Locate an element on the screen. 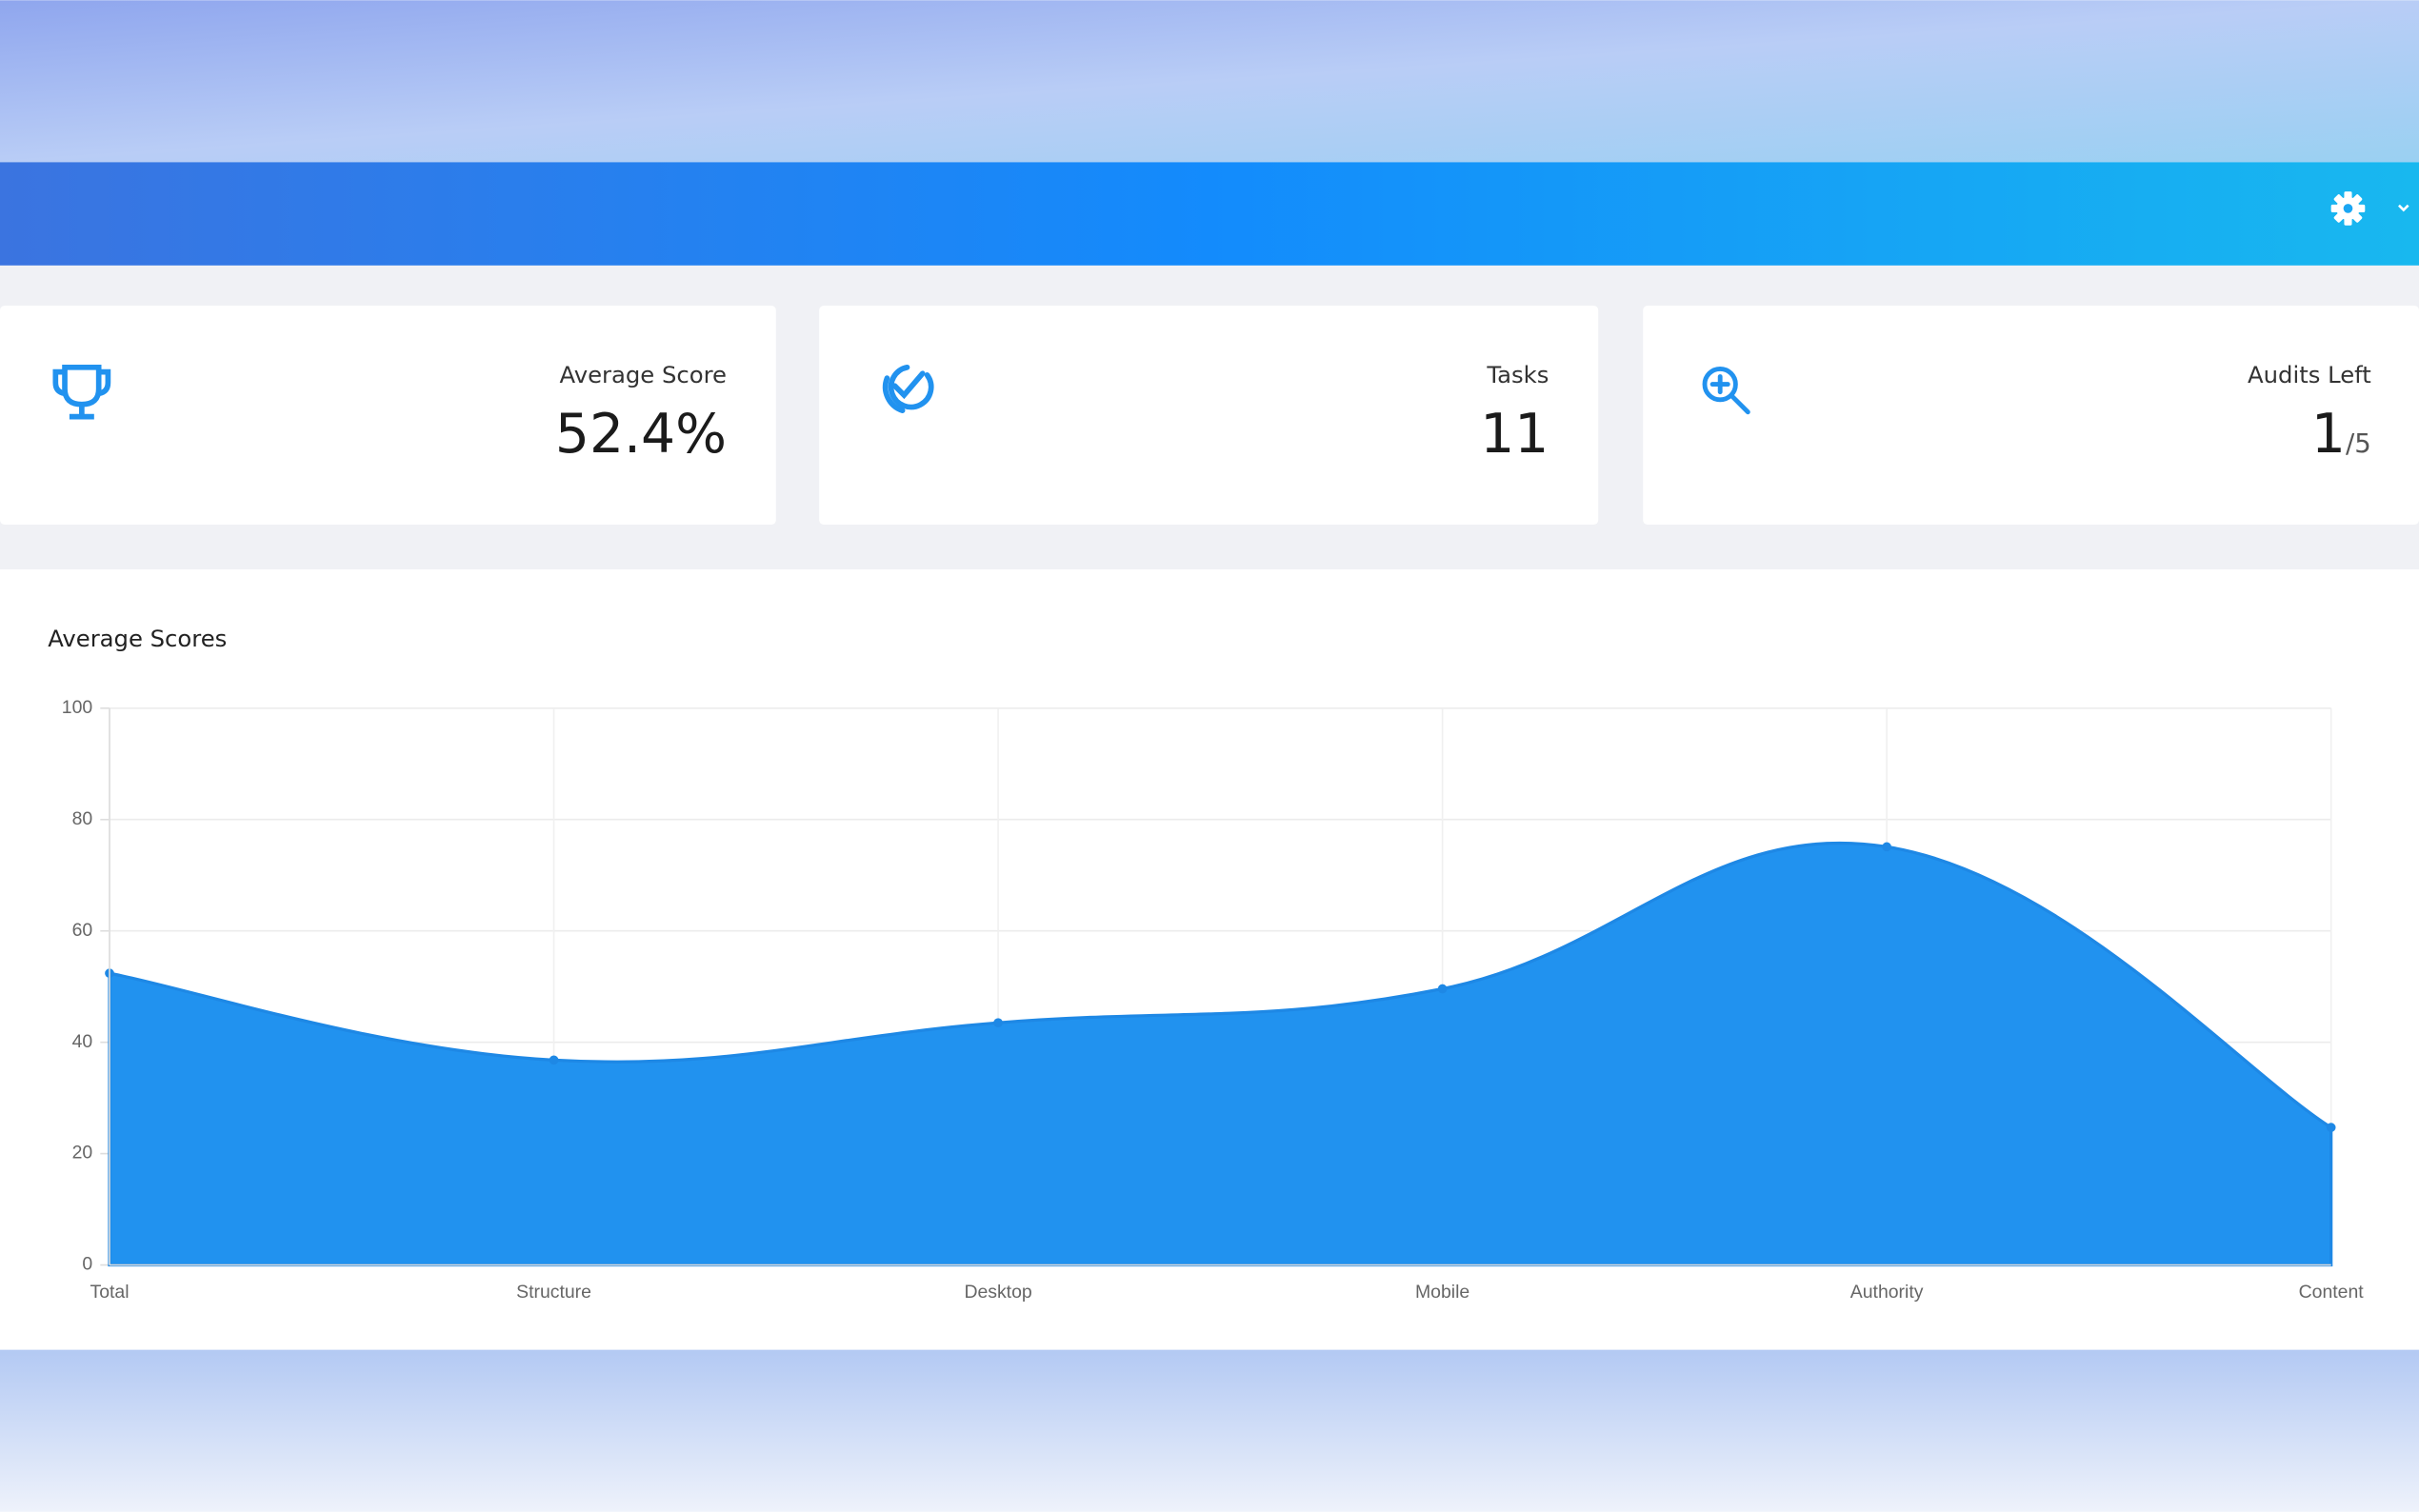 Image resolution: width=2419 pixels, height=1512 pixels. header-bar is located at coordinates (1209, 214).